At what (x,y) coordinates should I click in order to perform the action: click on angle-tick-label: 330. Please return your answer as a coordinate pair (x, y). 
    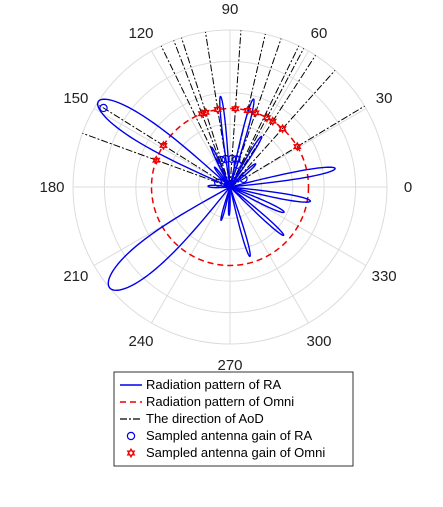
    Looking at the image, I should click on (384, 276).